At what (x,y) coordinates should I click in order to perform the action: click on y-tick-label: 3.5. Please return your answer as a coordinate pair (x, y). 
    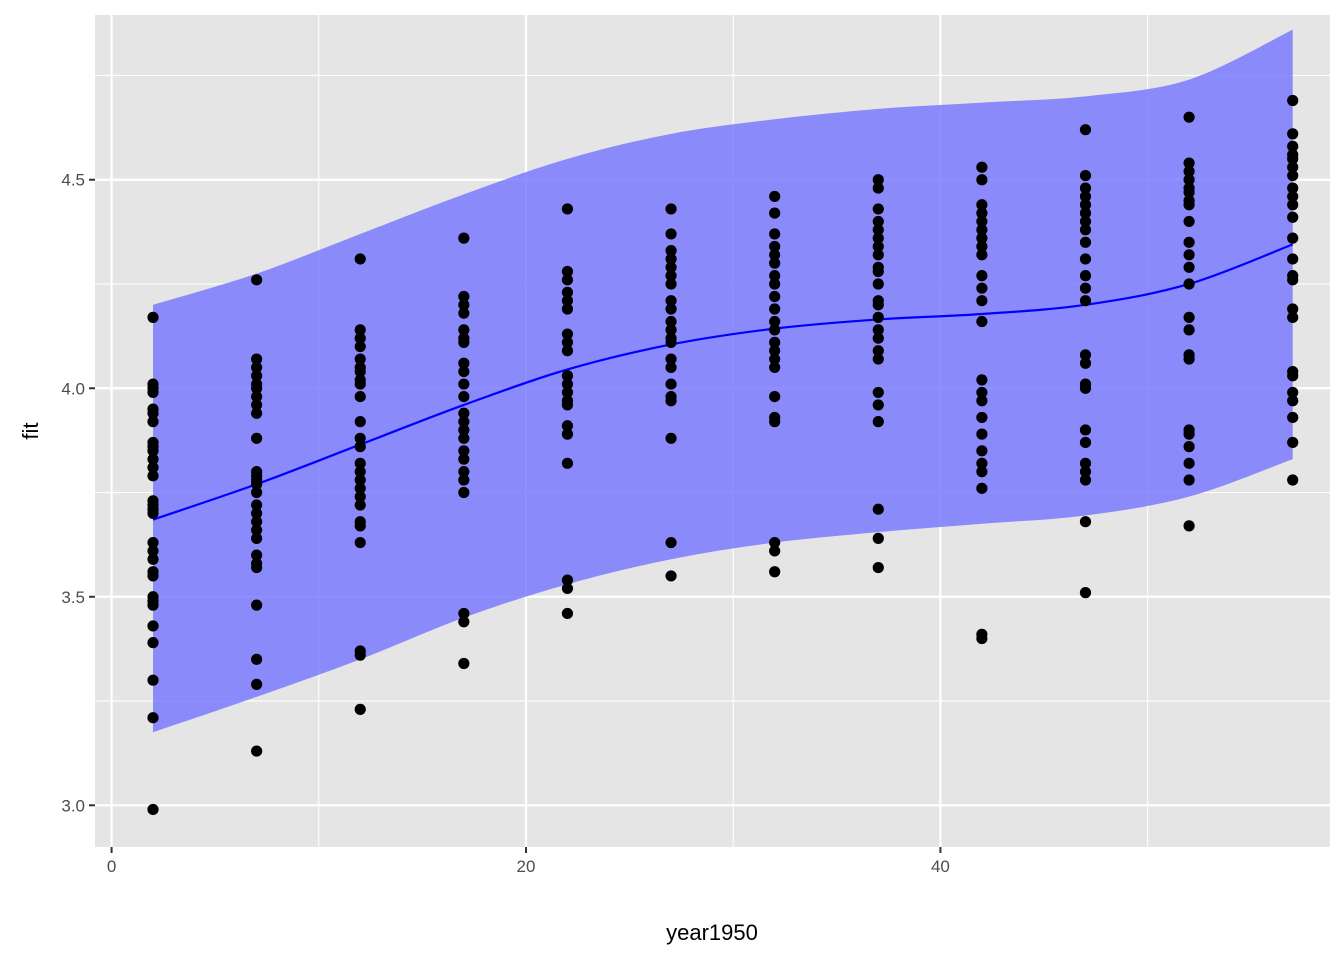
    Looking at the image, I should click on (73, 597).